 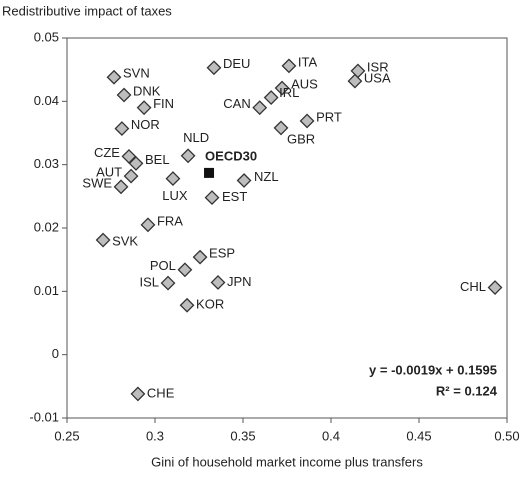 I want to click on point-label: PRT, so click(x=329, y=116).